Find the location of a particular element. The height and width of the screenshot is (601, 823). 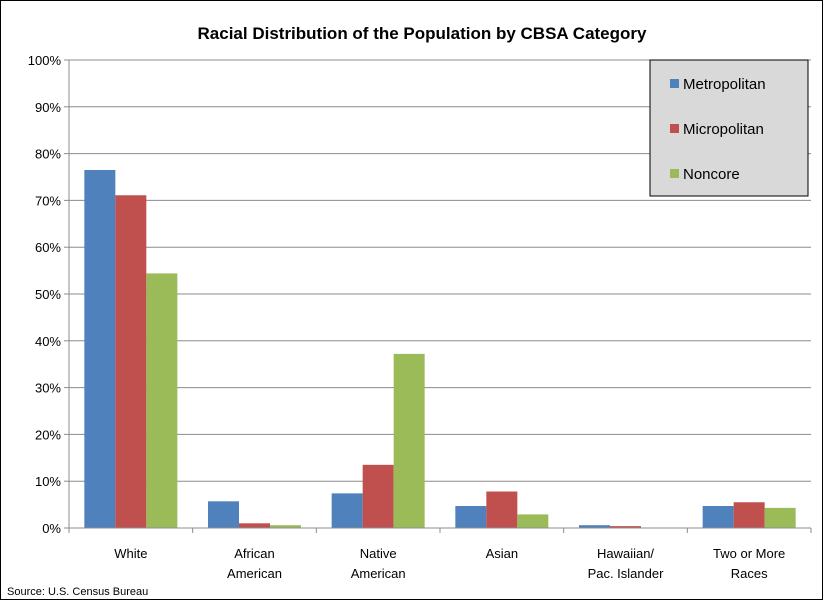

x-tick-label: White is located at coordinates (130, 553).